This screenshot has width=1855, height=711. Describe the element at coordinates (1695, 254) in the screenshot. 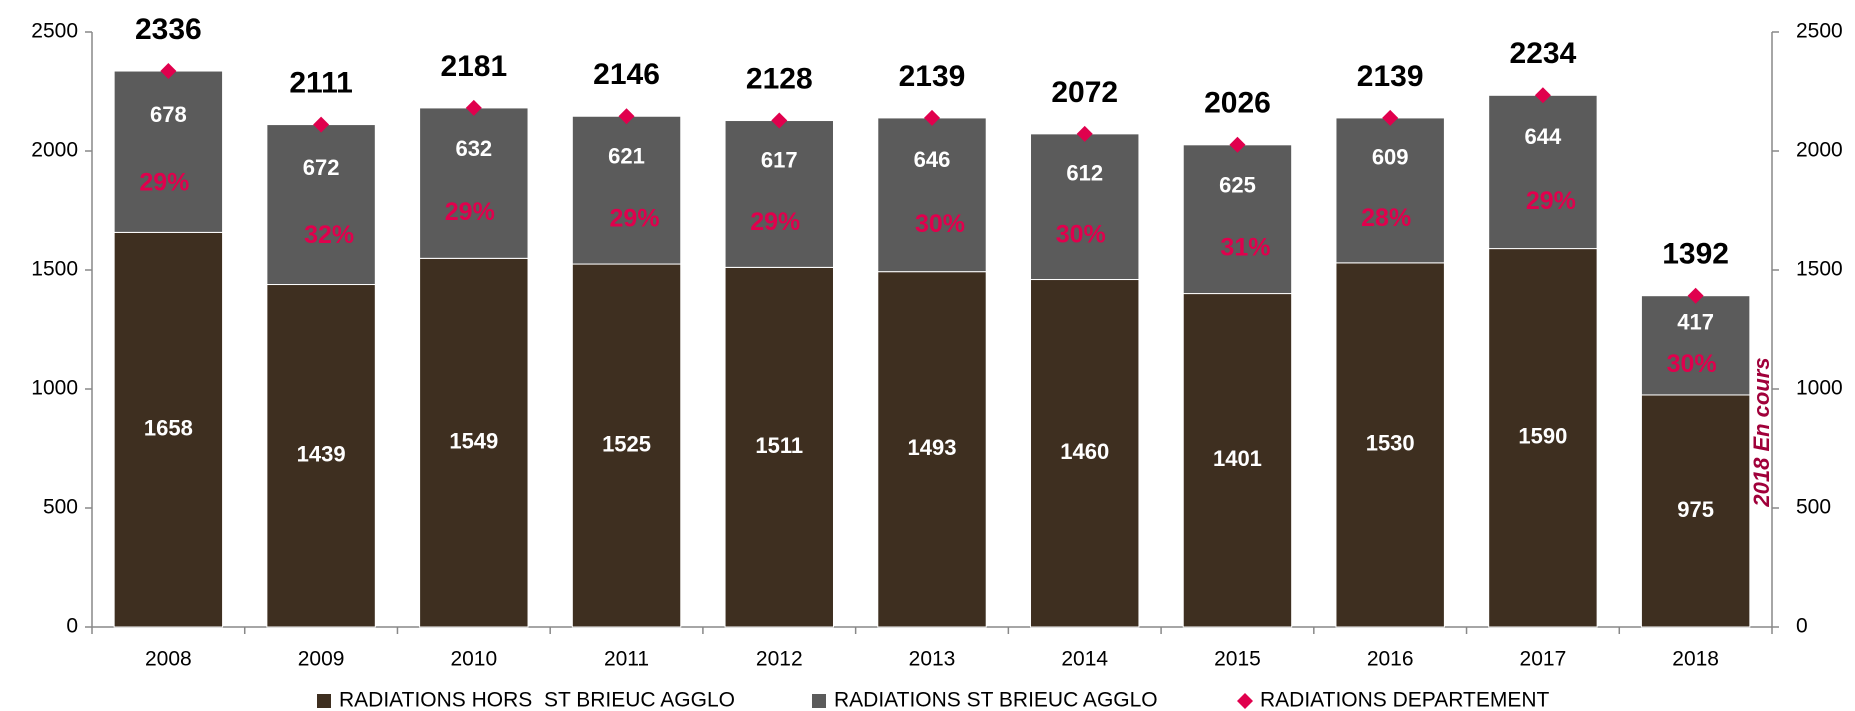

I see `total-label: 1392` at that location.